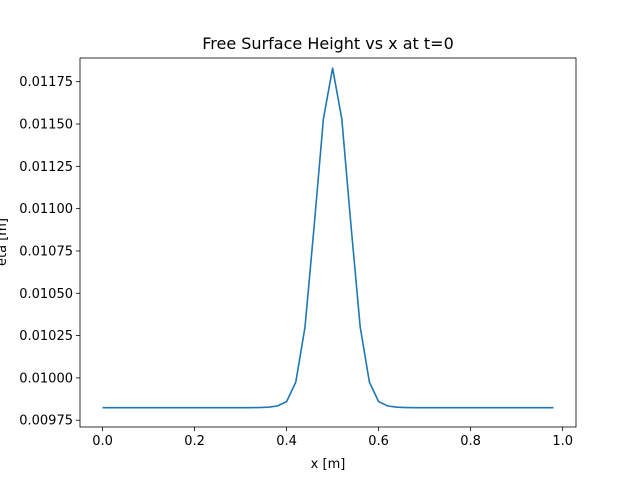 The height and width of the screenshot is (480, 640). What do you see at coordinates (562, 441) in the screenshot?
I see `x-tick-label: 1.0` at bounding box center [562, 441].